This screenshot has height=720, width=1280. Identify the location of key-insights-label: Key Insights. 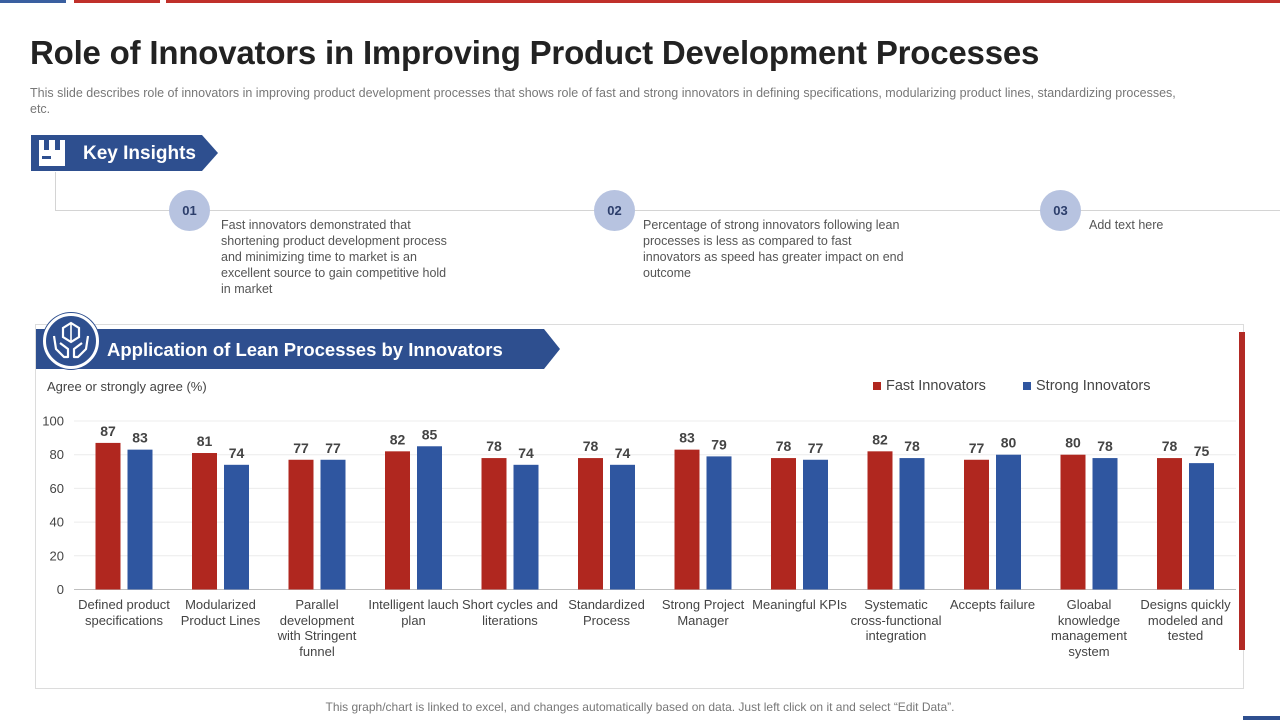
(139, 153).